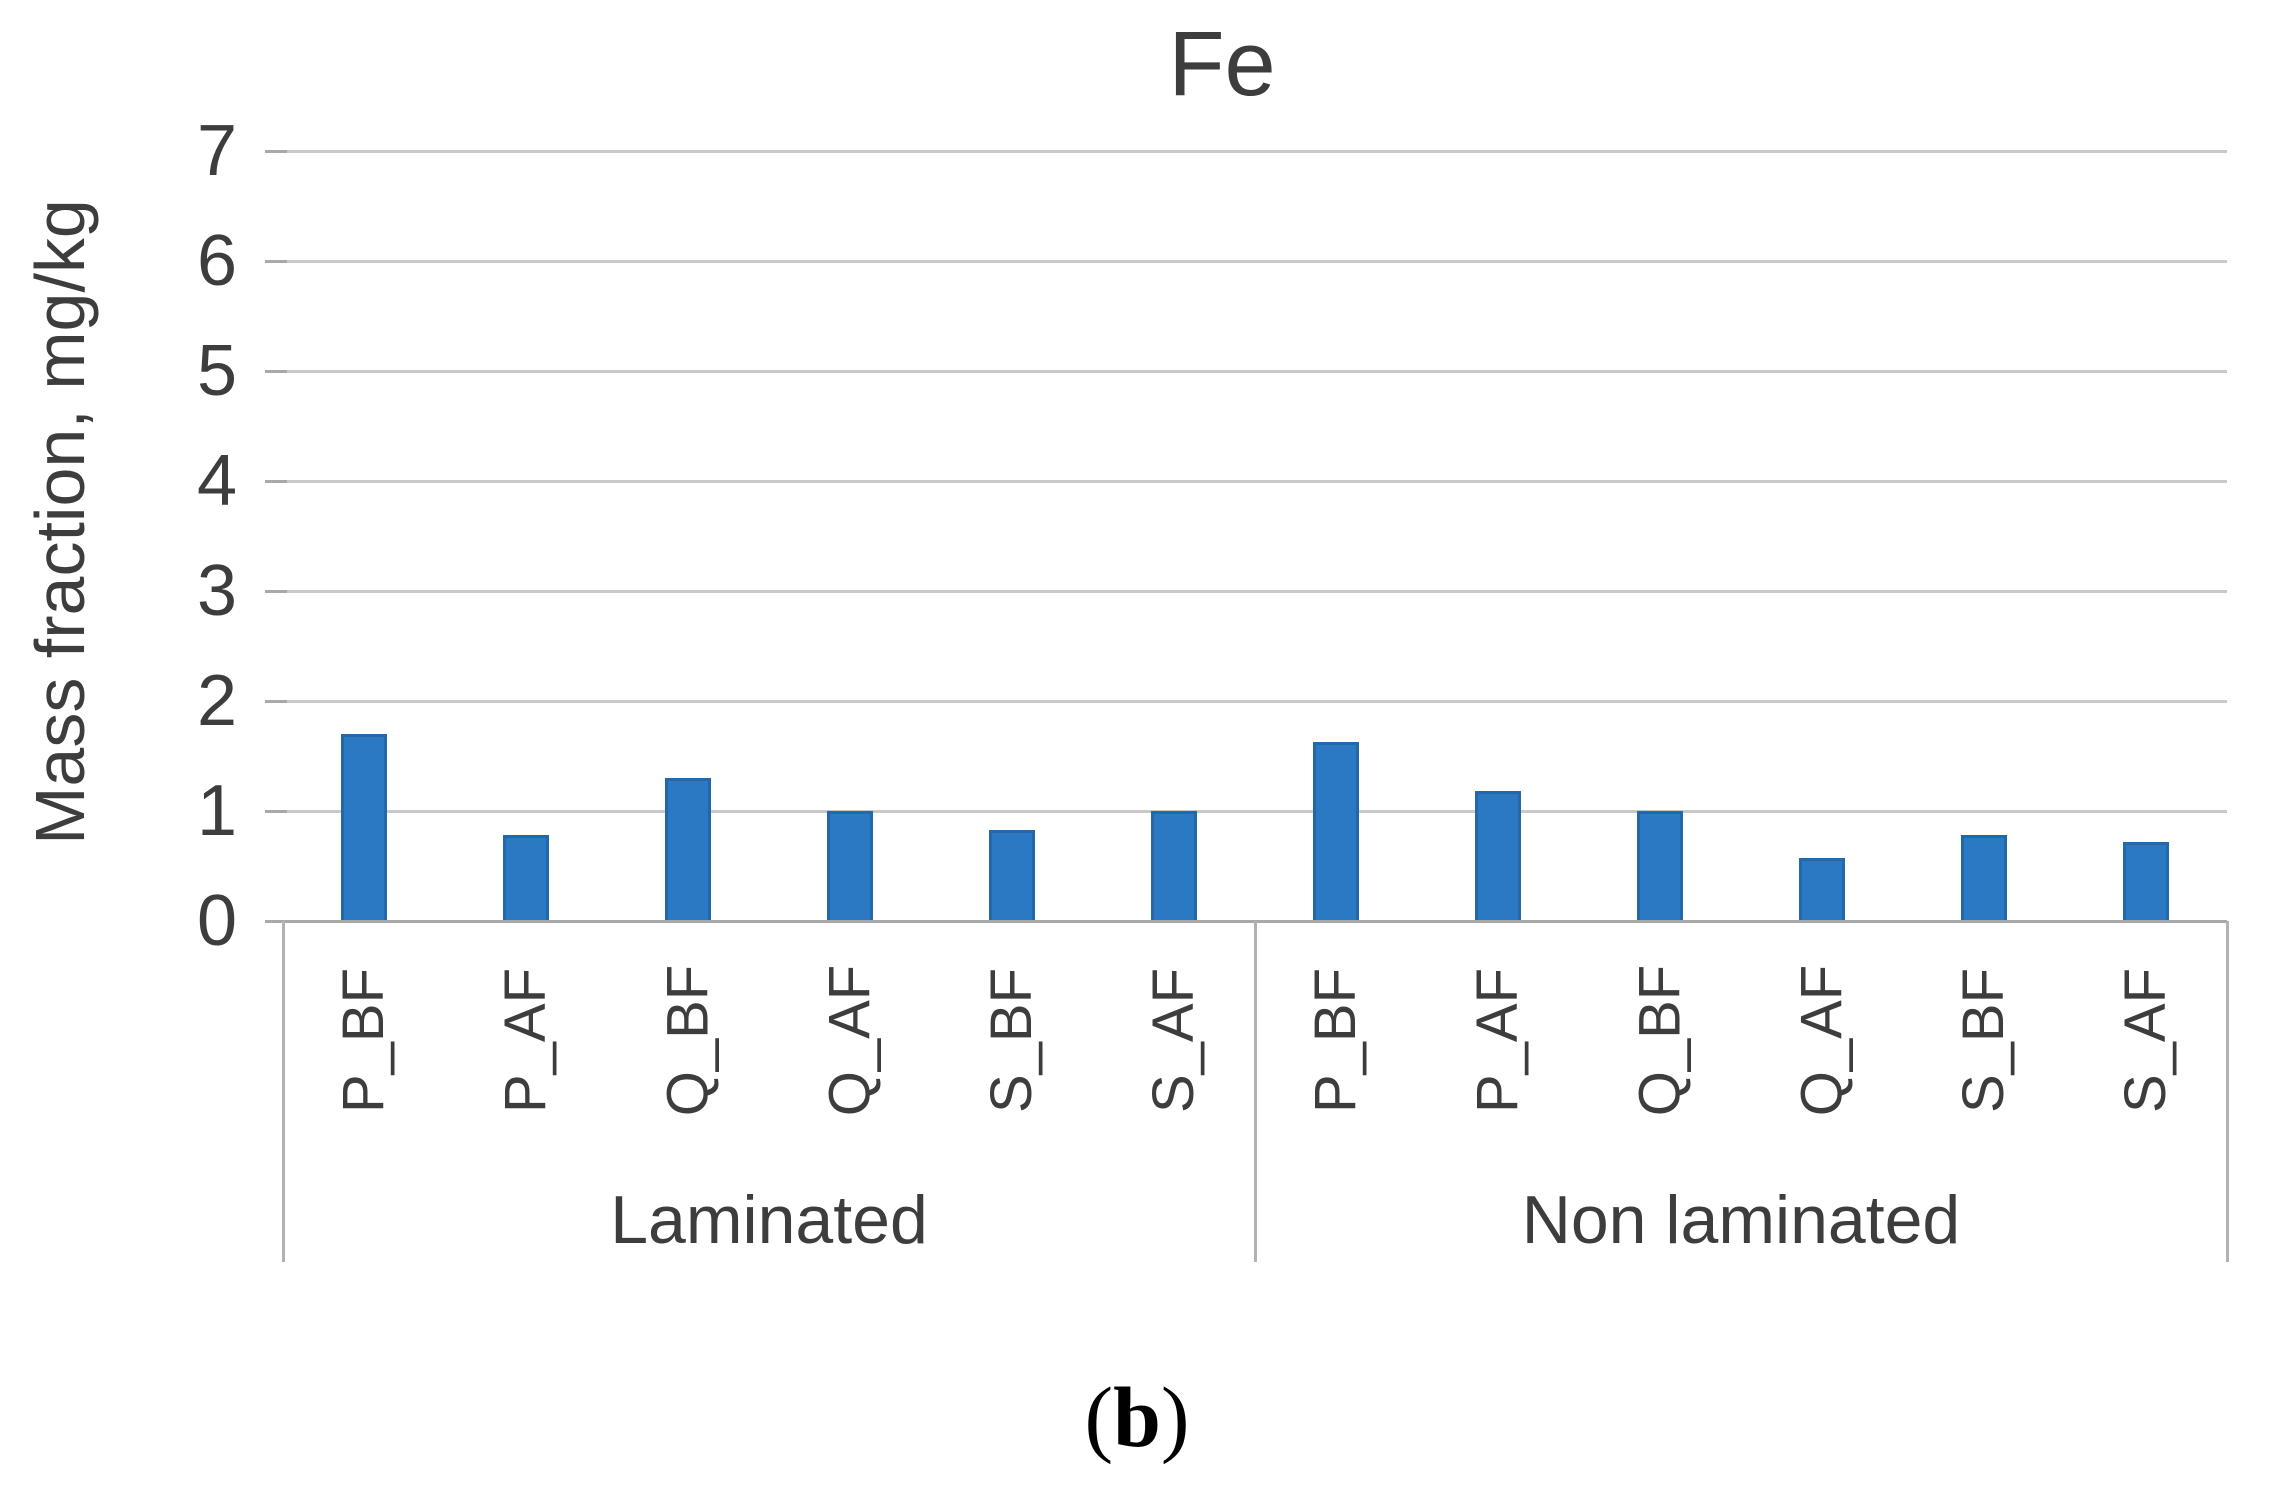 The width and height of the screenshot is (2274, 1493). Describe the element at coordinates (1255, 371) in the screenshot. I see `gridline-y5` at that location.